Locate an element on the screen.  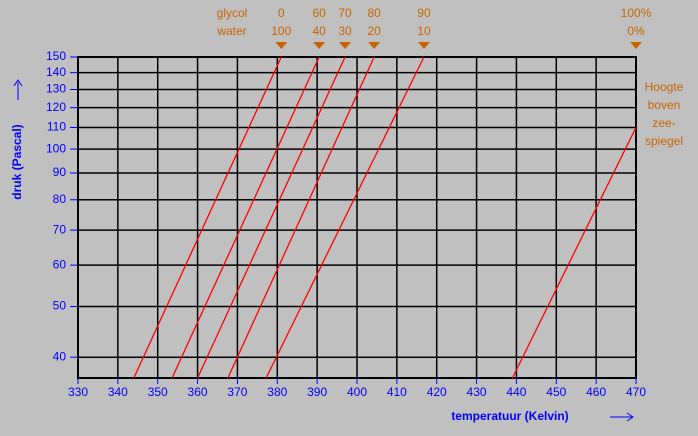
annotation: Hoogte is located at coordinates (664, 87).